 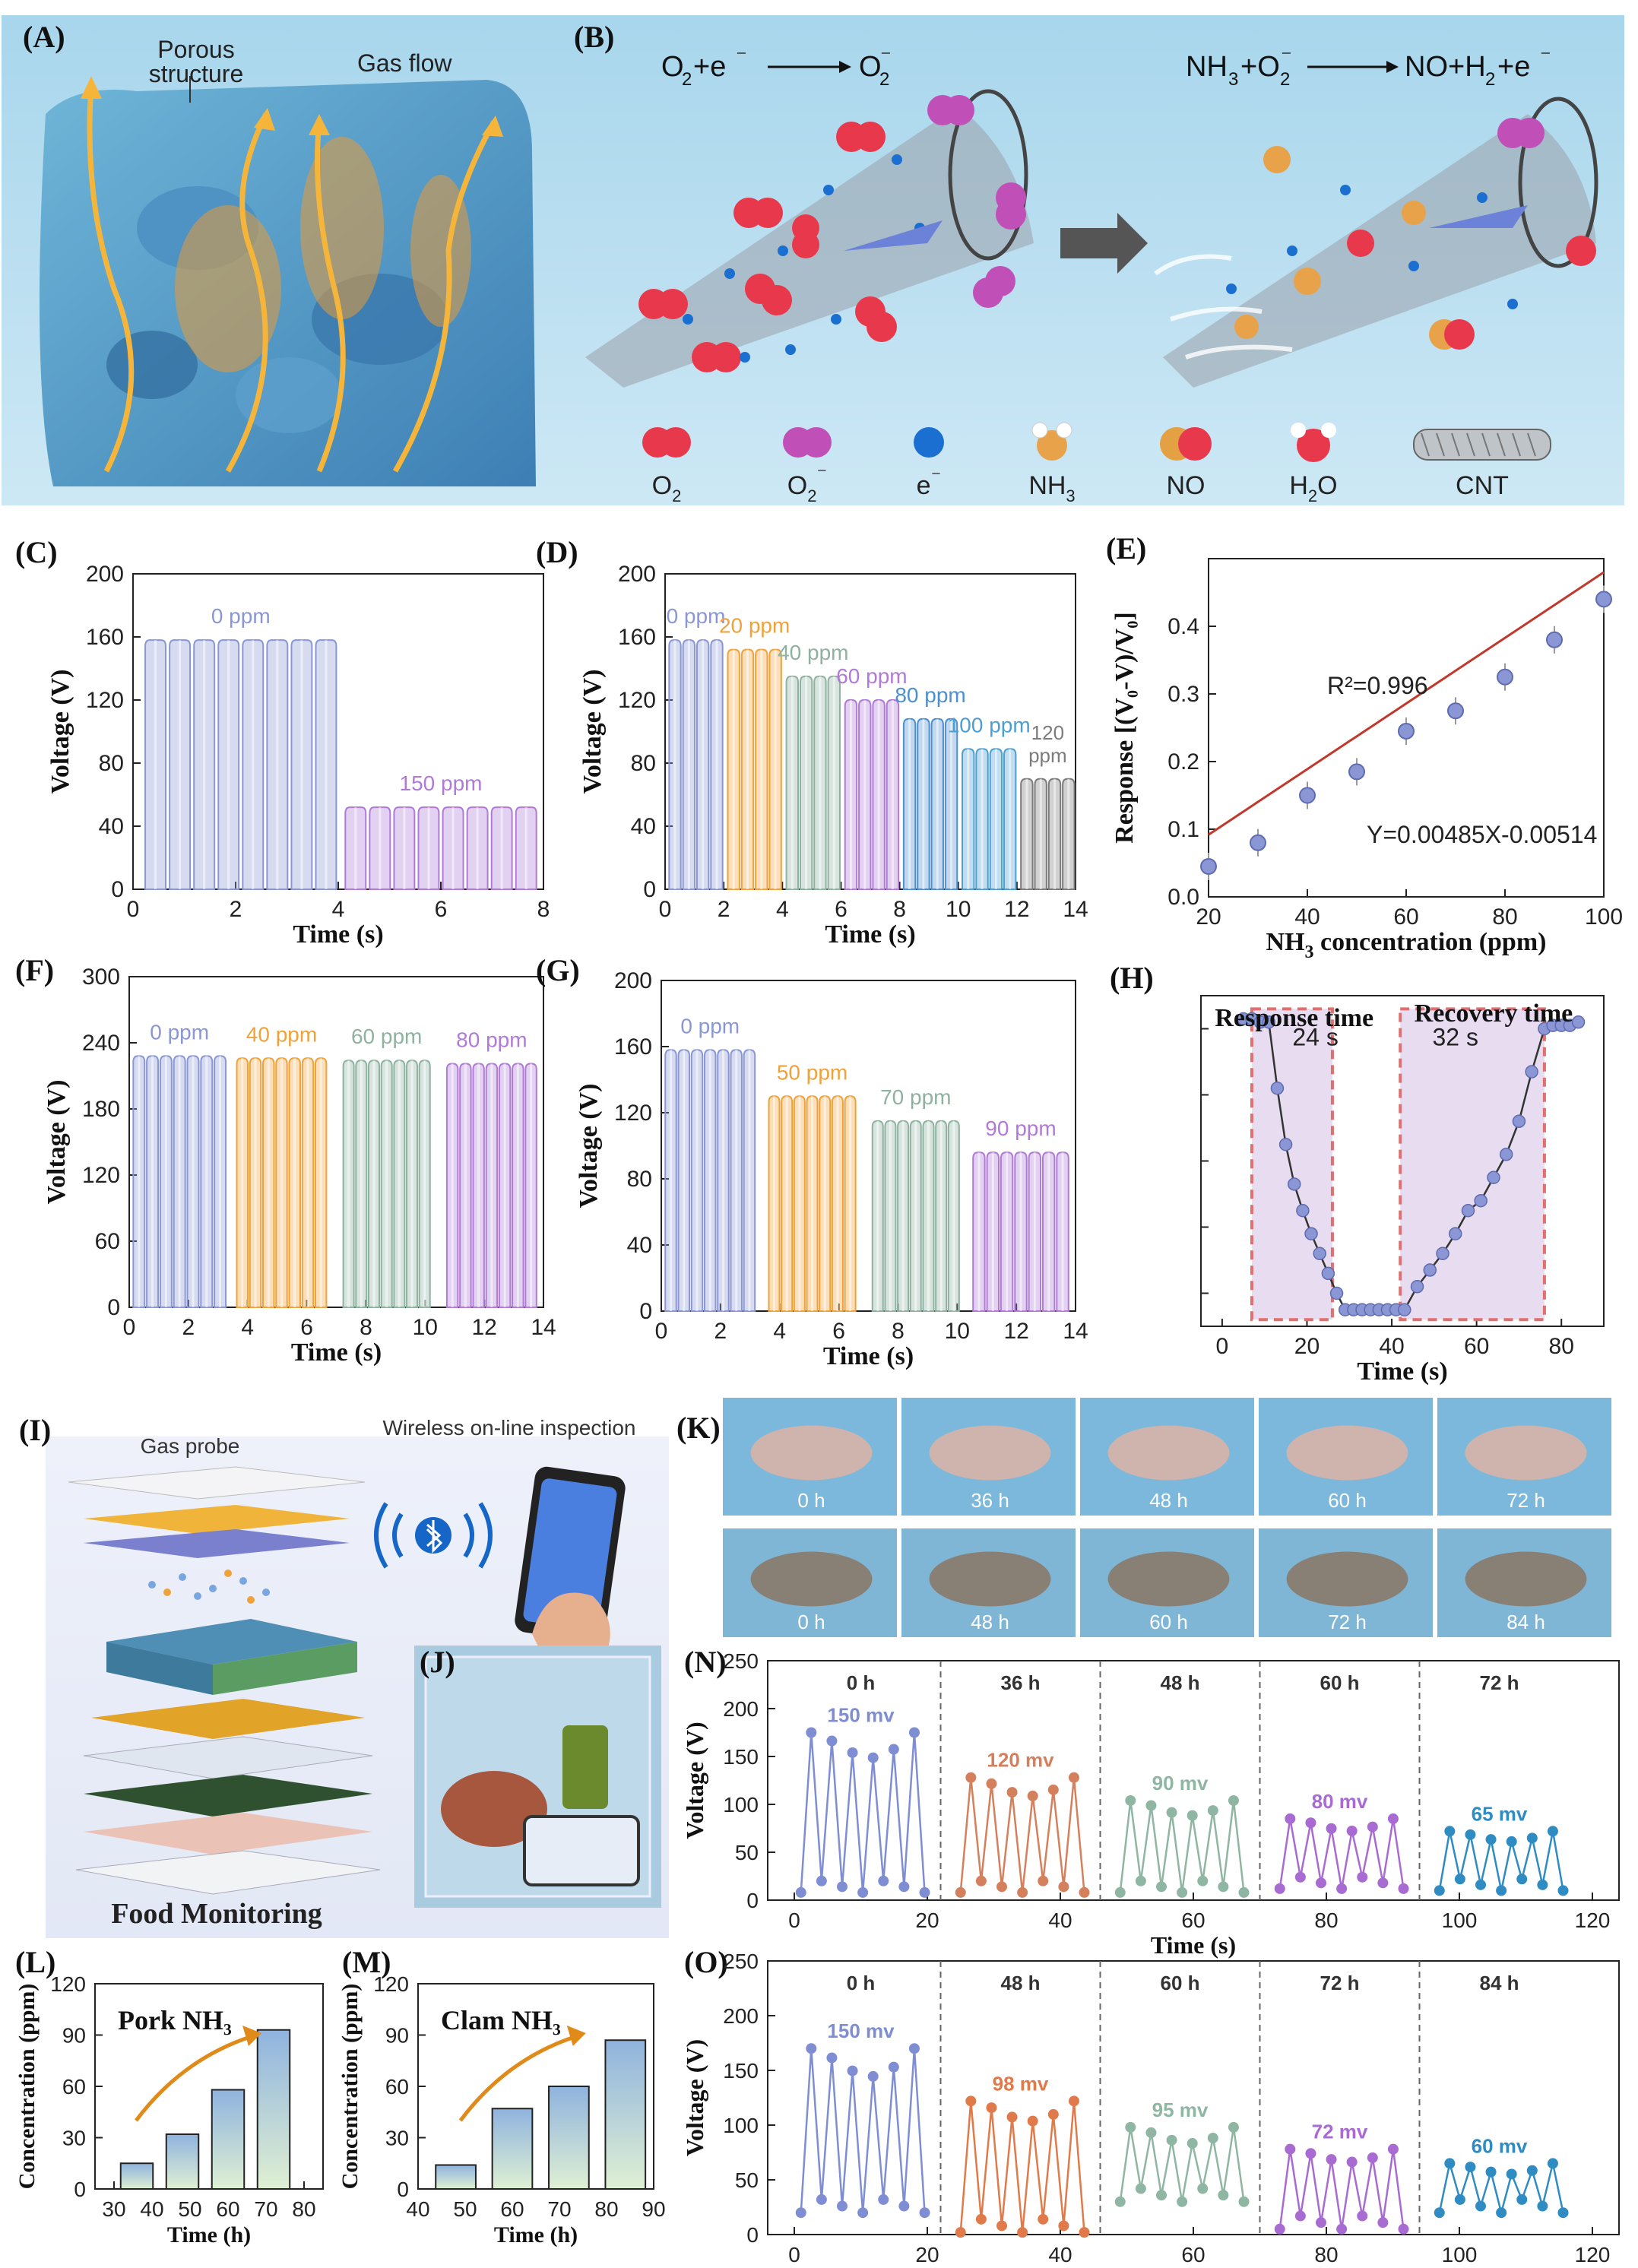 I want to click on x-tick-label: 80, so click(x=1326, y=2254).